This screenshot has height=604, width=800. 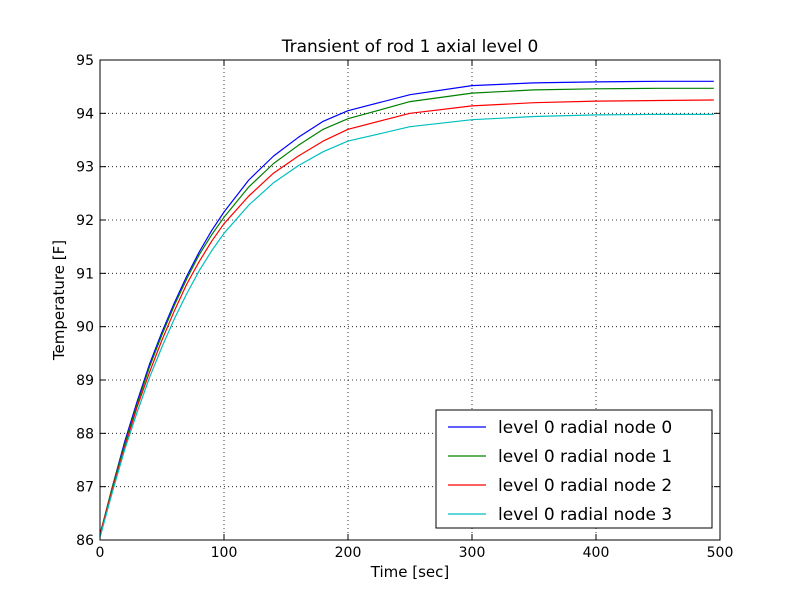 I want to click on x-tick-label: 300, so click(x=472, y=553).